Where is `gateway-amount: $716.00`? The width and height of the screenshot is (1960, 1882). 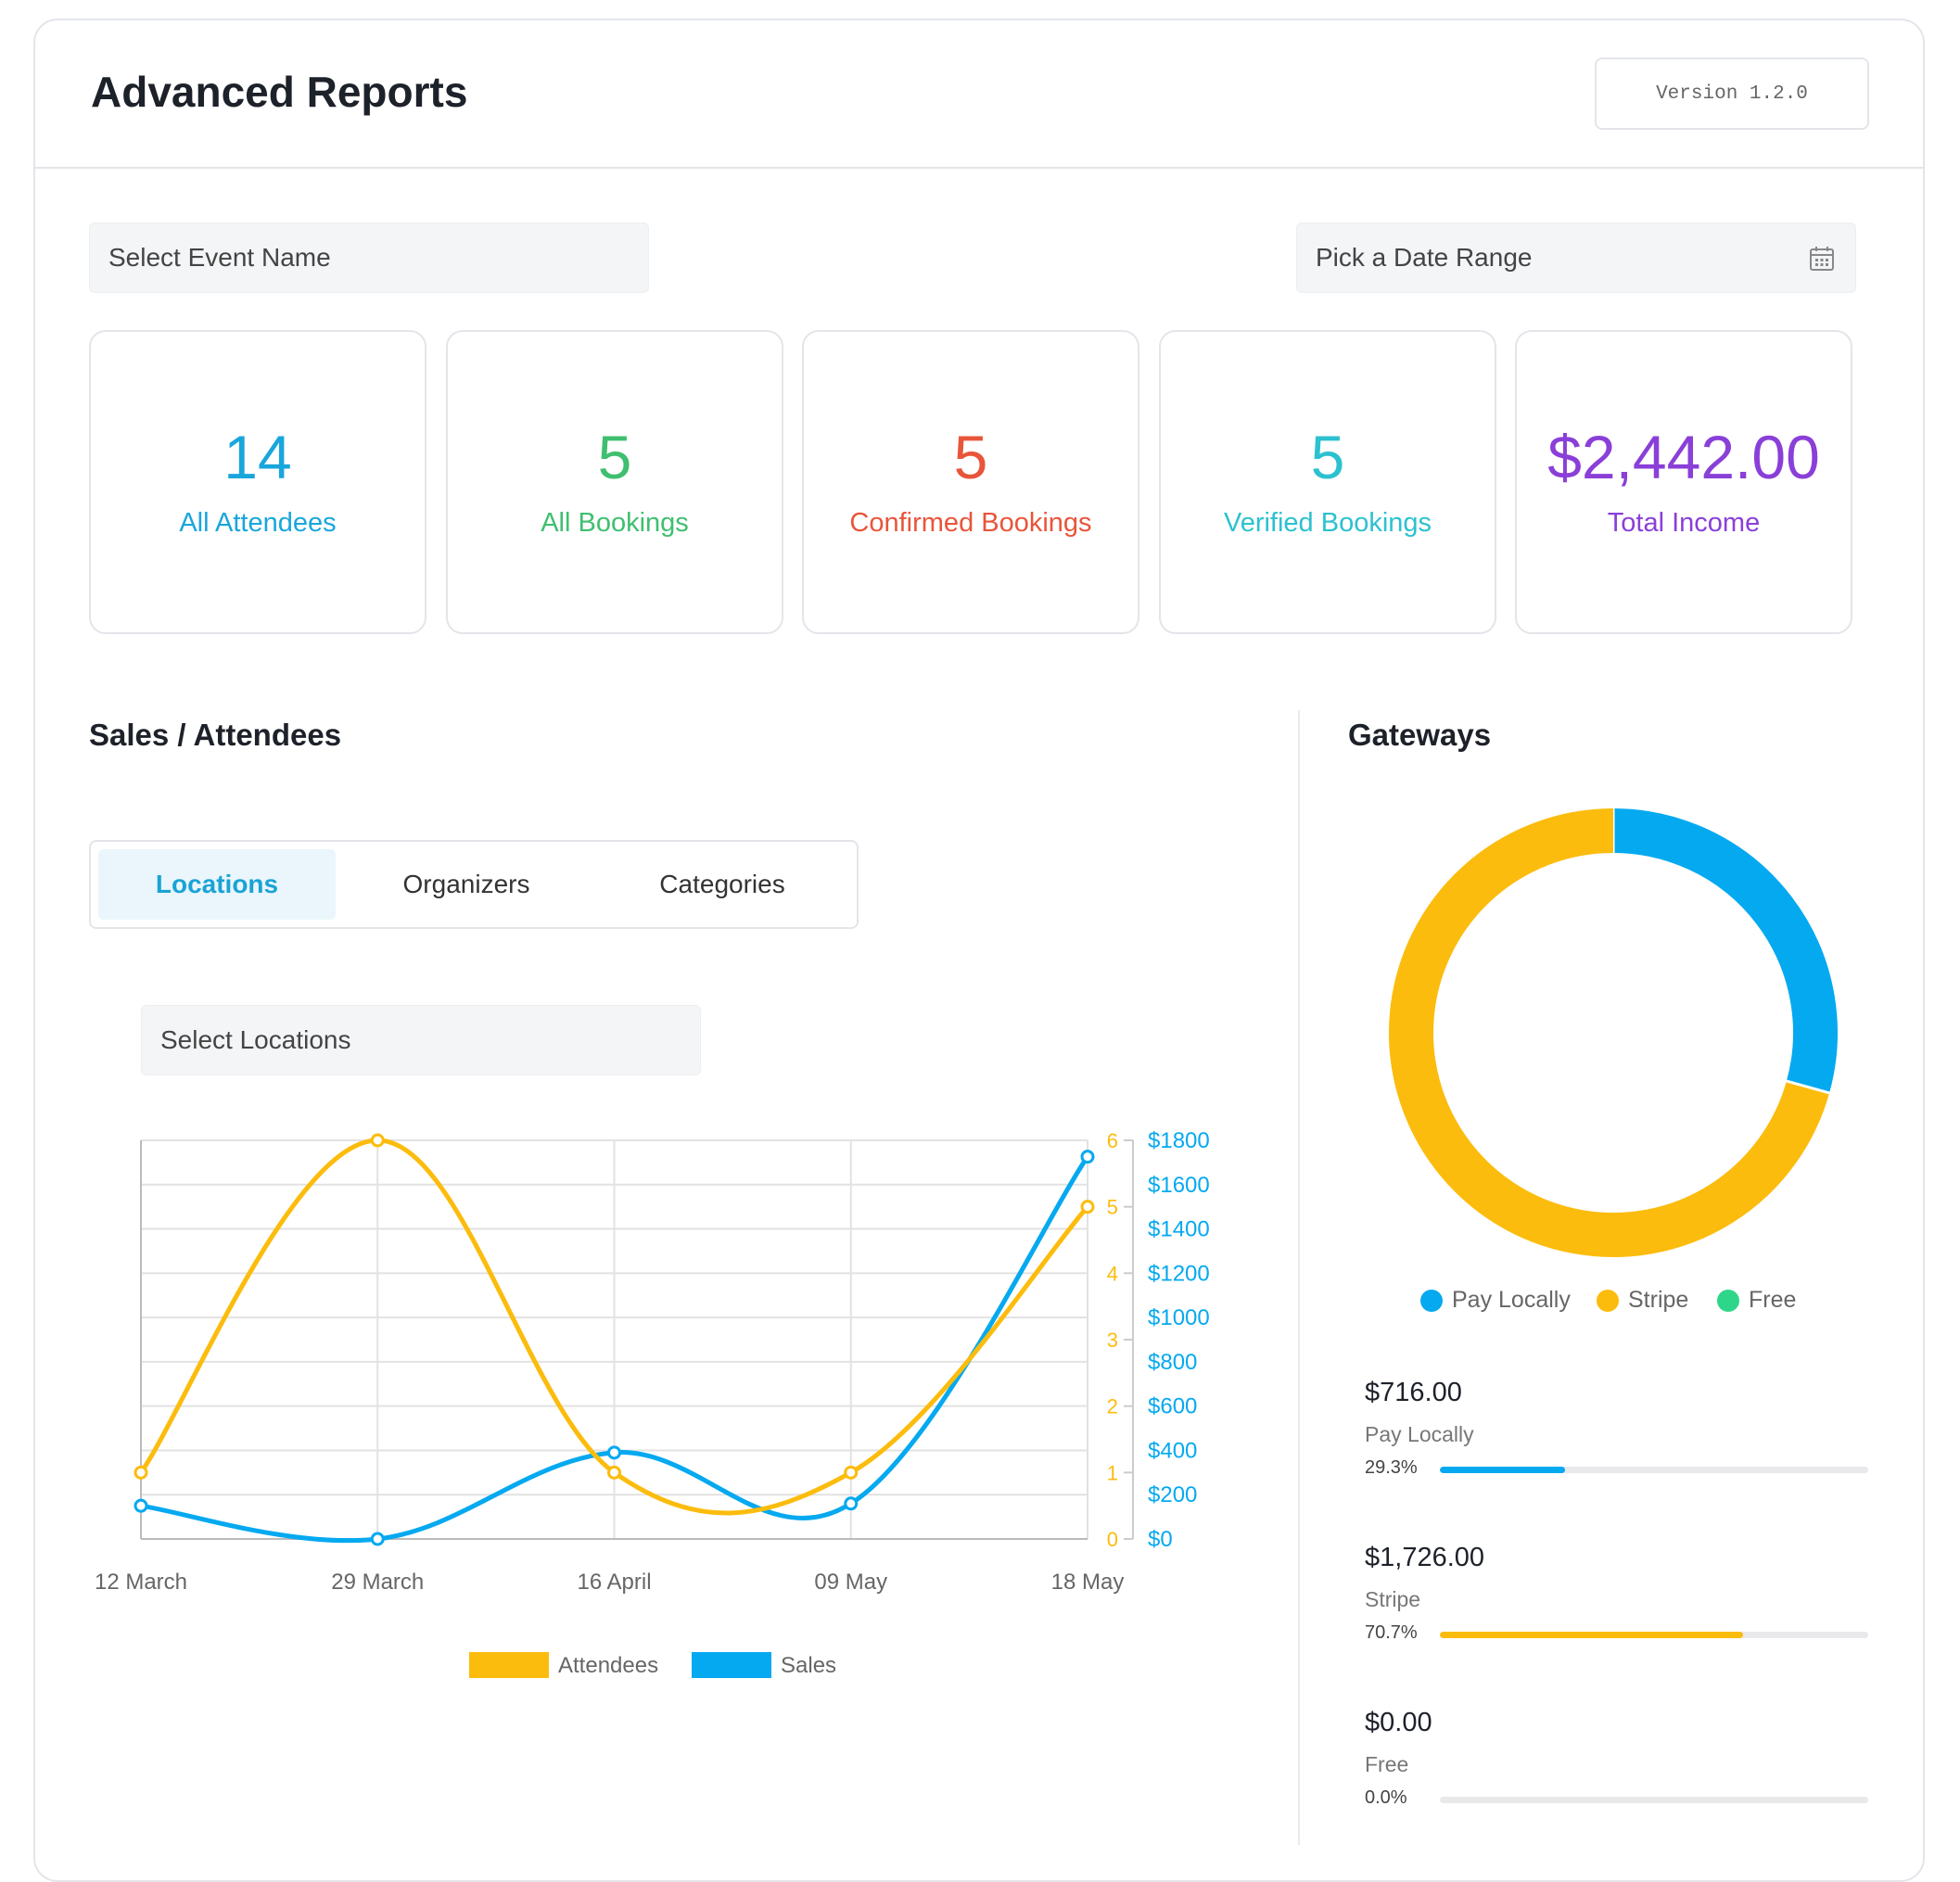 gateway-amount: $716.00 is located at coordinates (1413, 1392).